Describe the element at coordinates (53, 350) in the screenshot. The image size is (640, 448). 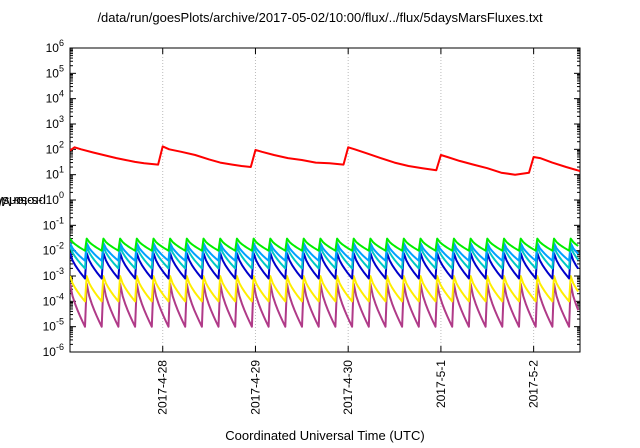
I see `y-tick-label: 10⁻⁶` at that location.